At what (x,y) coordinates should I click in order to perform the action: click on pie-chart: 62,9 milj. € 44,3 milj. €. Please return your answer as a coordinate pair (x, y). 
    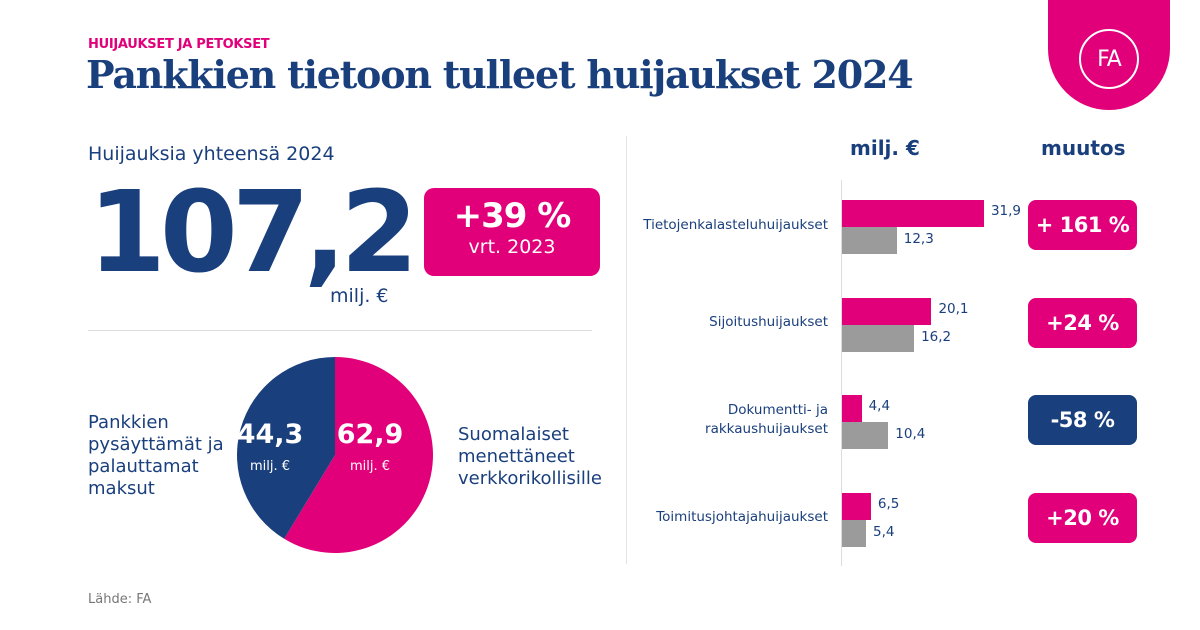
    Looking at the image, I should click on (335, 455).